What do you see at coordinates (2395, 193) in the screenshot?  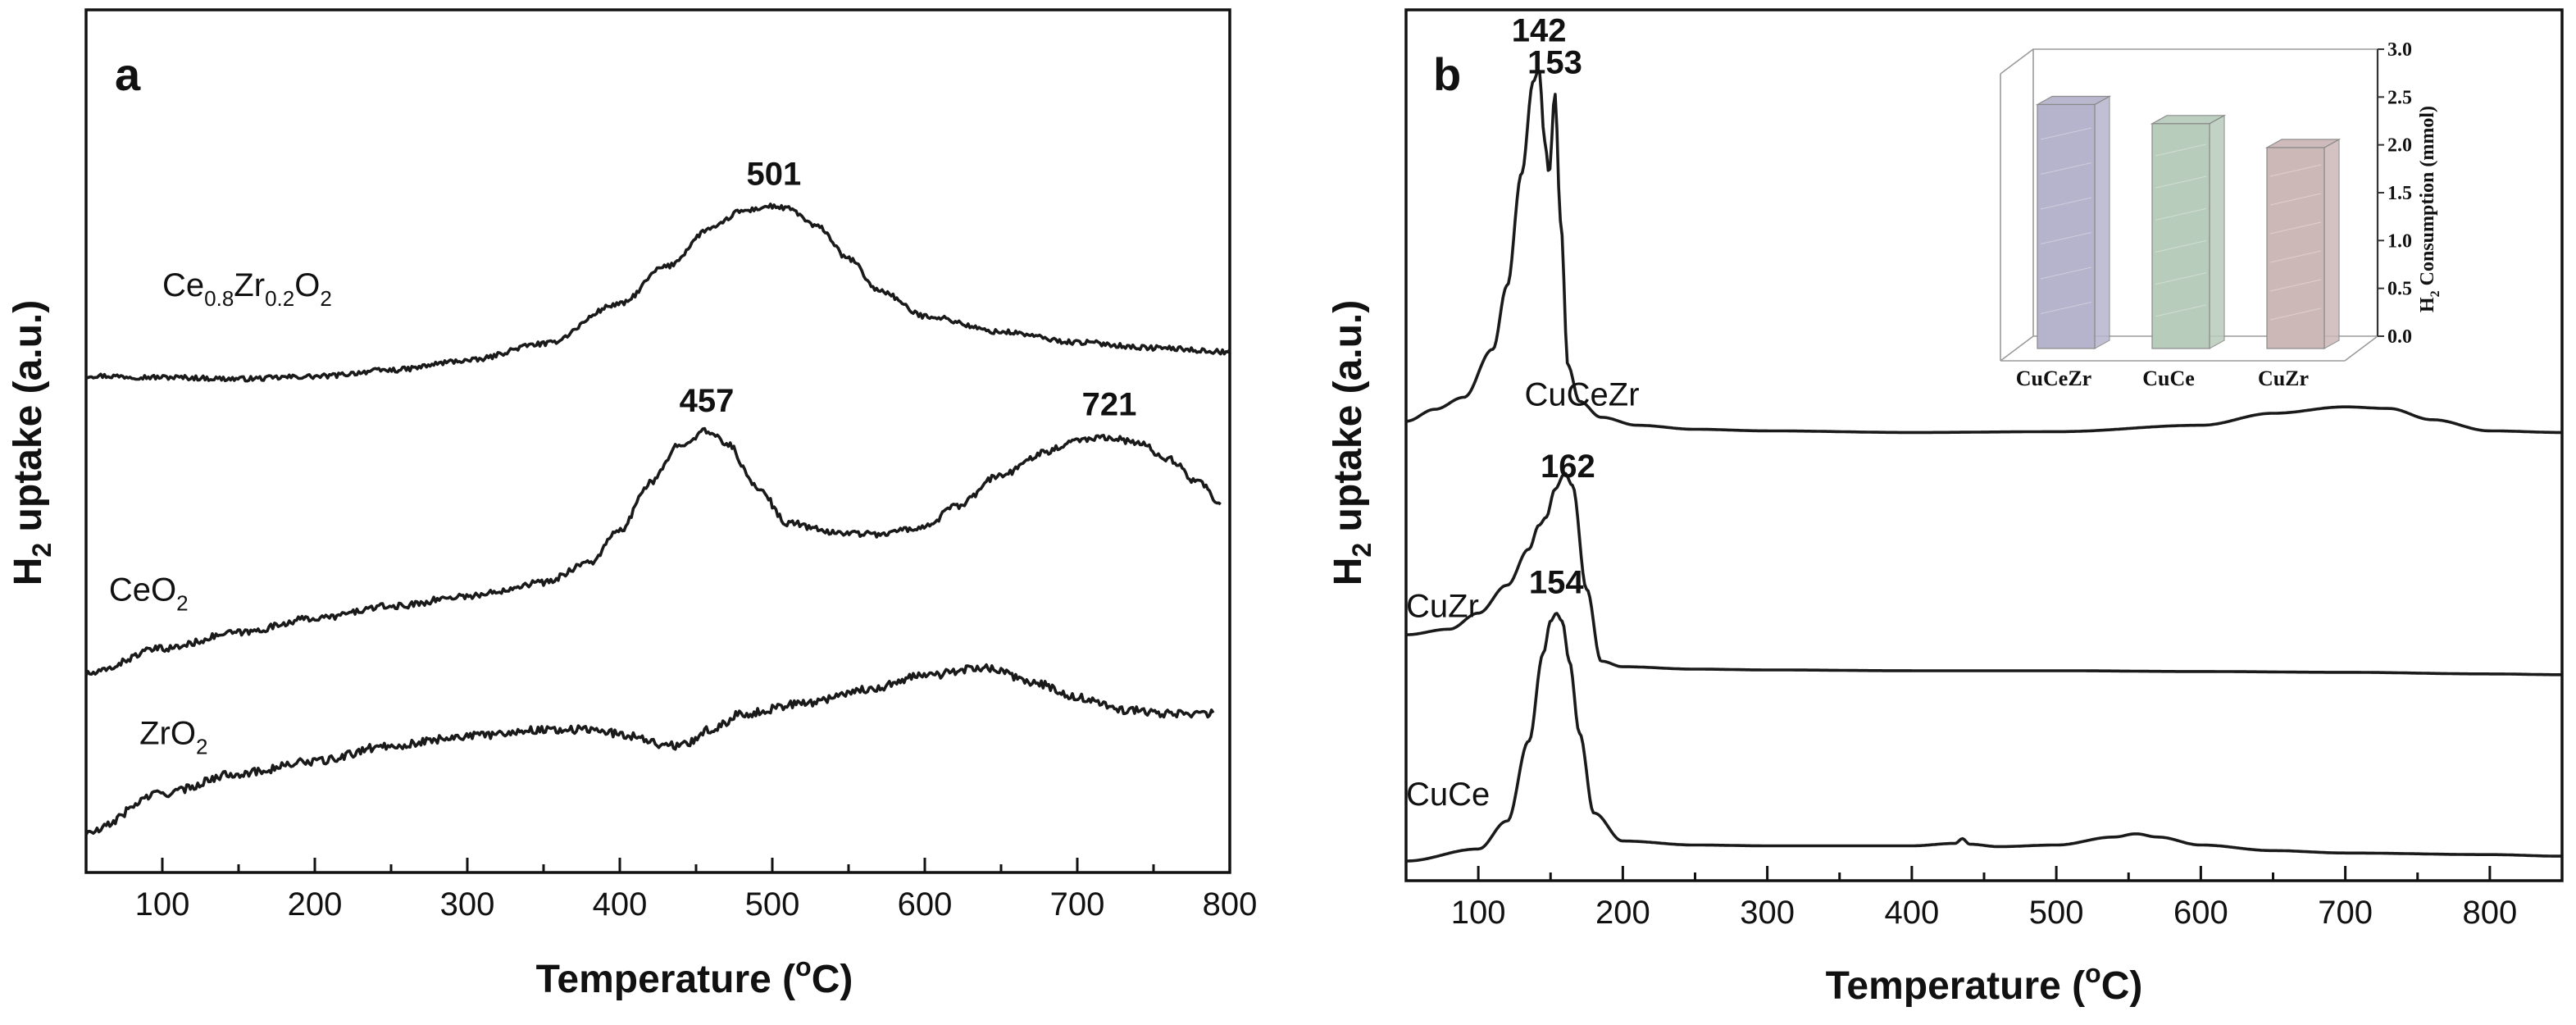 I see `inset-y-ticks: 0.0 0.5 1.0 1.5 2.0 2.5 3.0` at bounding box center [2395, 193].